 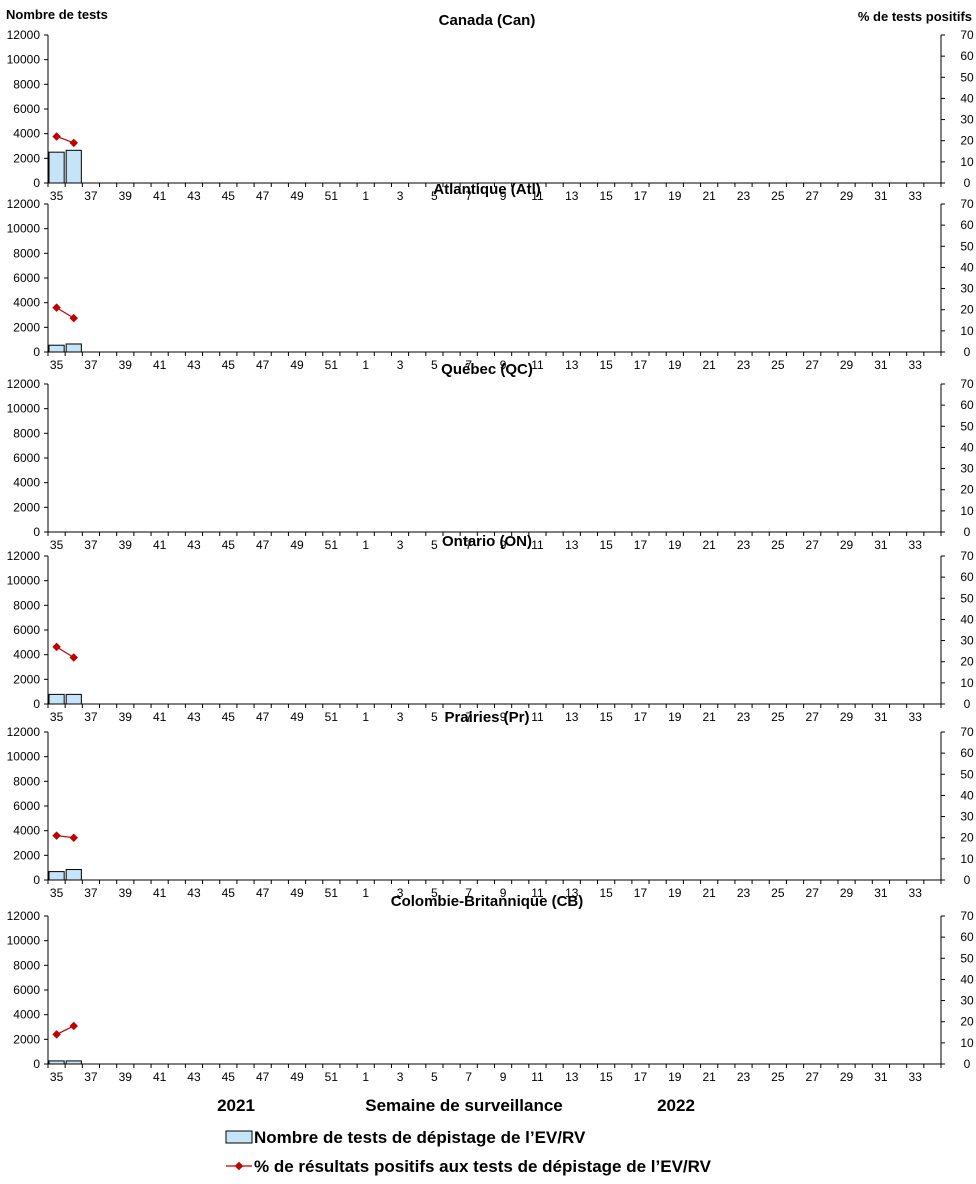 What do you see at coordinates (464, 1105) in the screenshot?
I see `x-axis-title: Semaine de surveillance` at bounding box center [464, 1105].